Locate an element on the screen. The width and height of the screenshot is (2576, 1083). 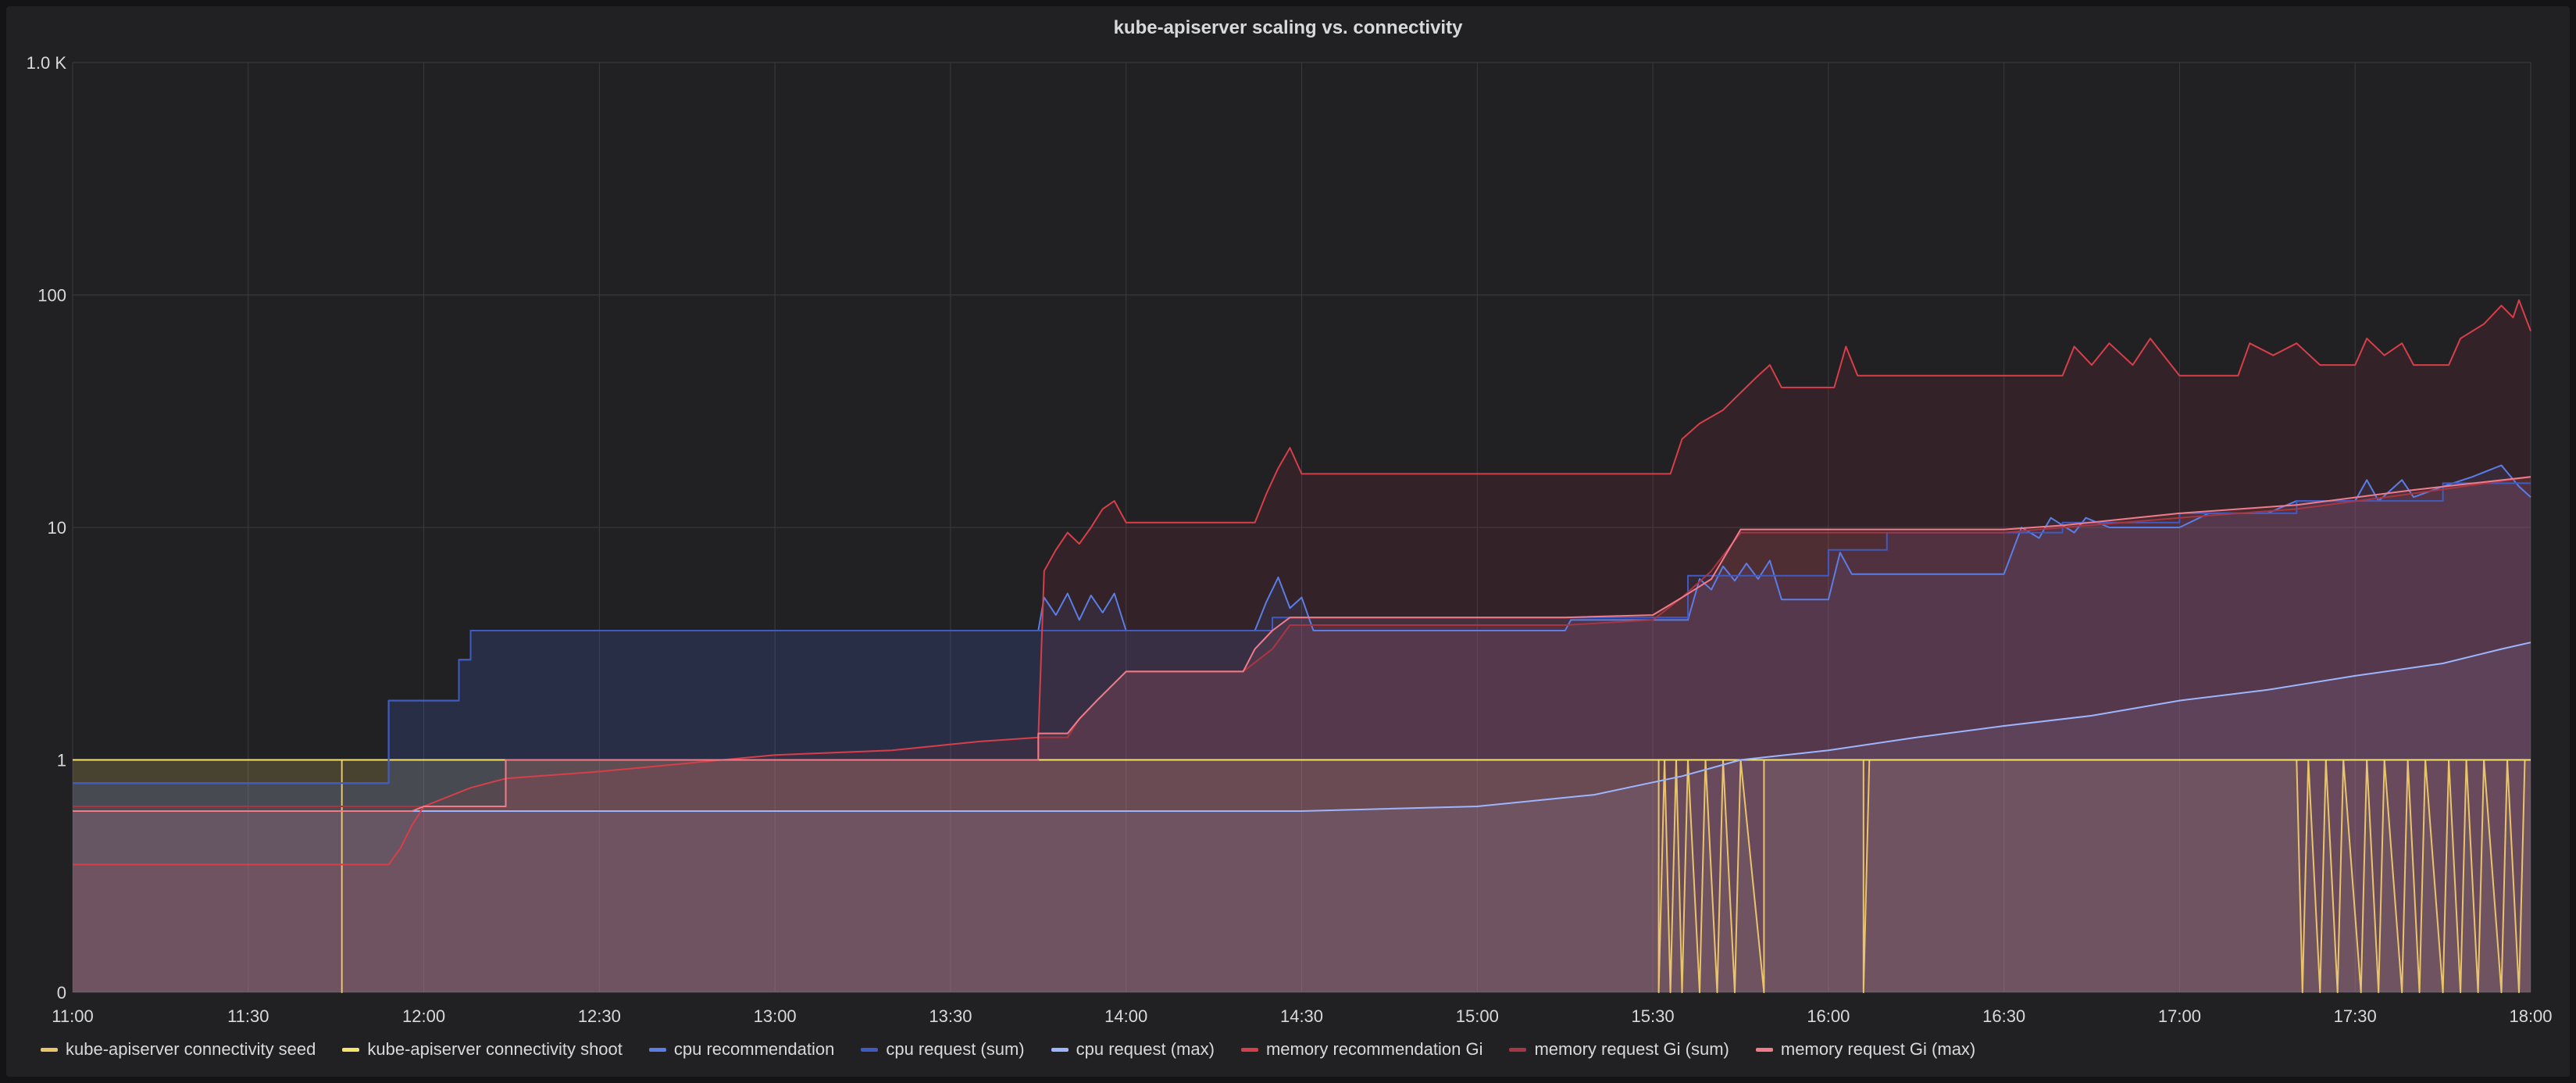
legend-label: kube-apiserver connectivity shoot is located at coordinates (495, 1049).